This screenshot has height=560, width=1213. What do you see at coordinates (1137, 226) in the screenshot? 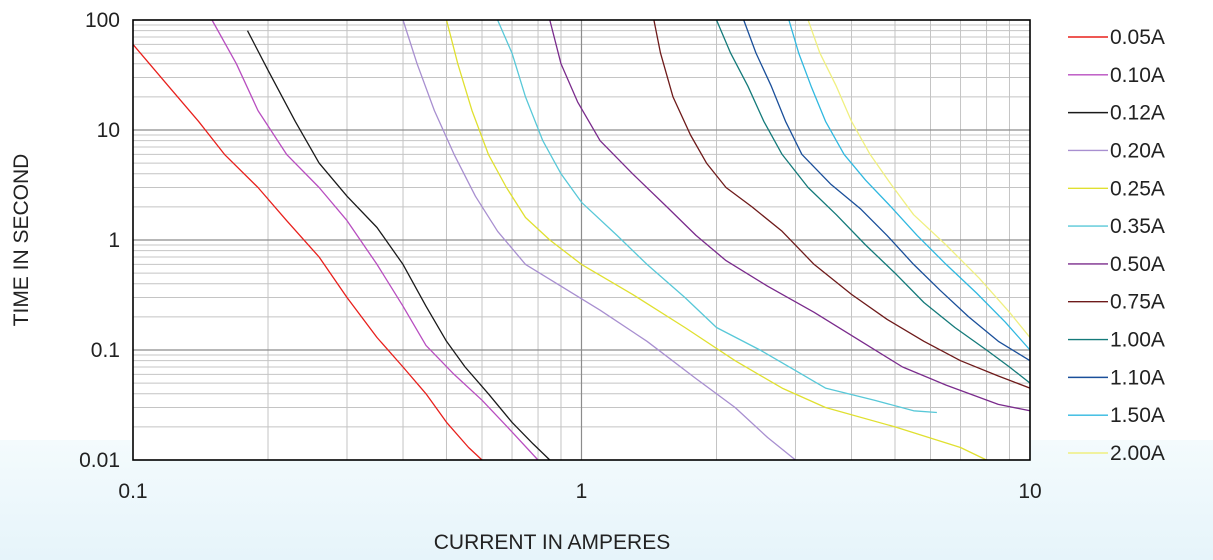
I see `legend-label: 0.35A` at bounding box center [1137, 226].